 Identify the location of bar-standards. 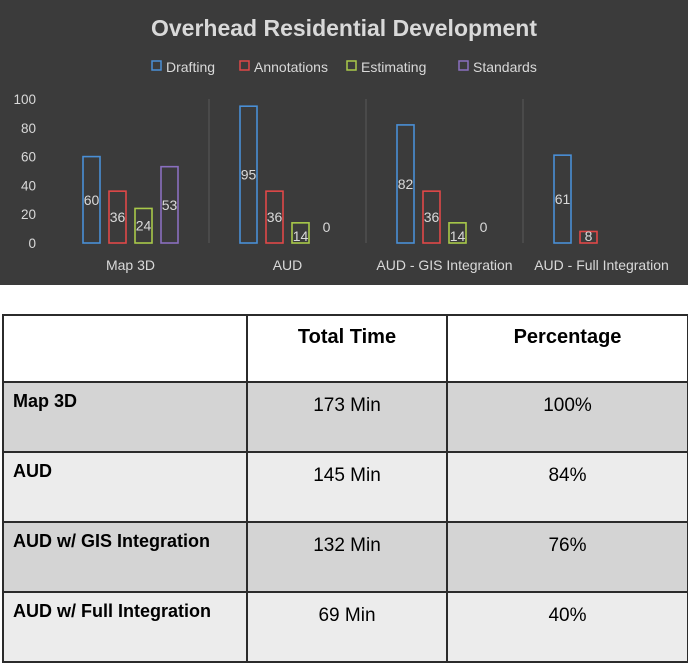
(169, 204).